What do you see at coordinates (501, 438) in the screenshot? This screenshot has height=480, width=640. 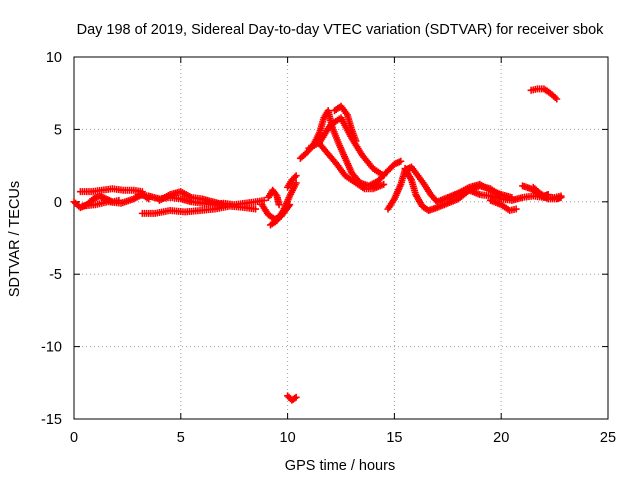 I see `x-tick-label: 20` at bounding box center [501, 438].